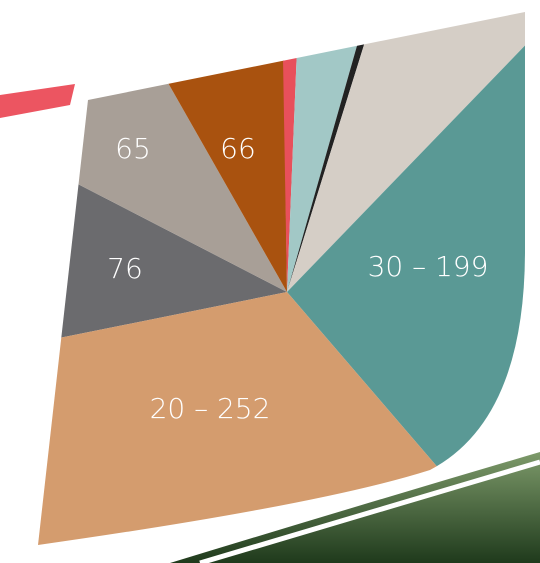 Image resolution: width=540 pixels, height=563 pixels. I want to click on slice-label: 30 – 199, so click(428, 266).